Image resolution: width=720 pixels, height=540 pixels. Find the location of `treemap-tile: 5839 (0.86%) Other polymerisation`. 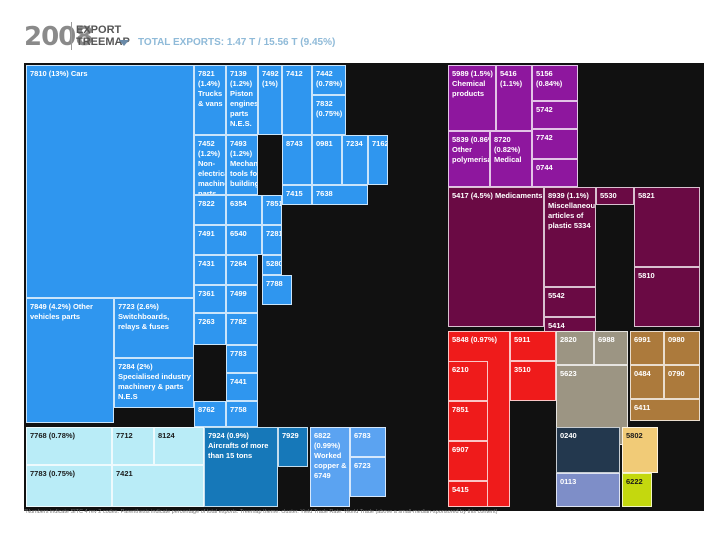

treemap-tile: 5839 (0.86%) Other polymerisation is located at coordinates (469, 159).